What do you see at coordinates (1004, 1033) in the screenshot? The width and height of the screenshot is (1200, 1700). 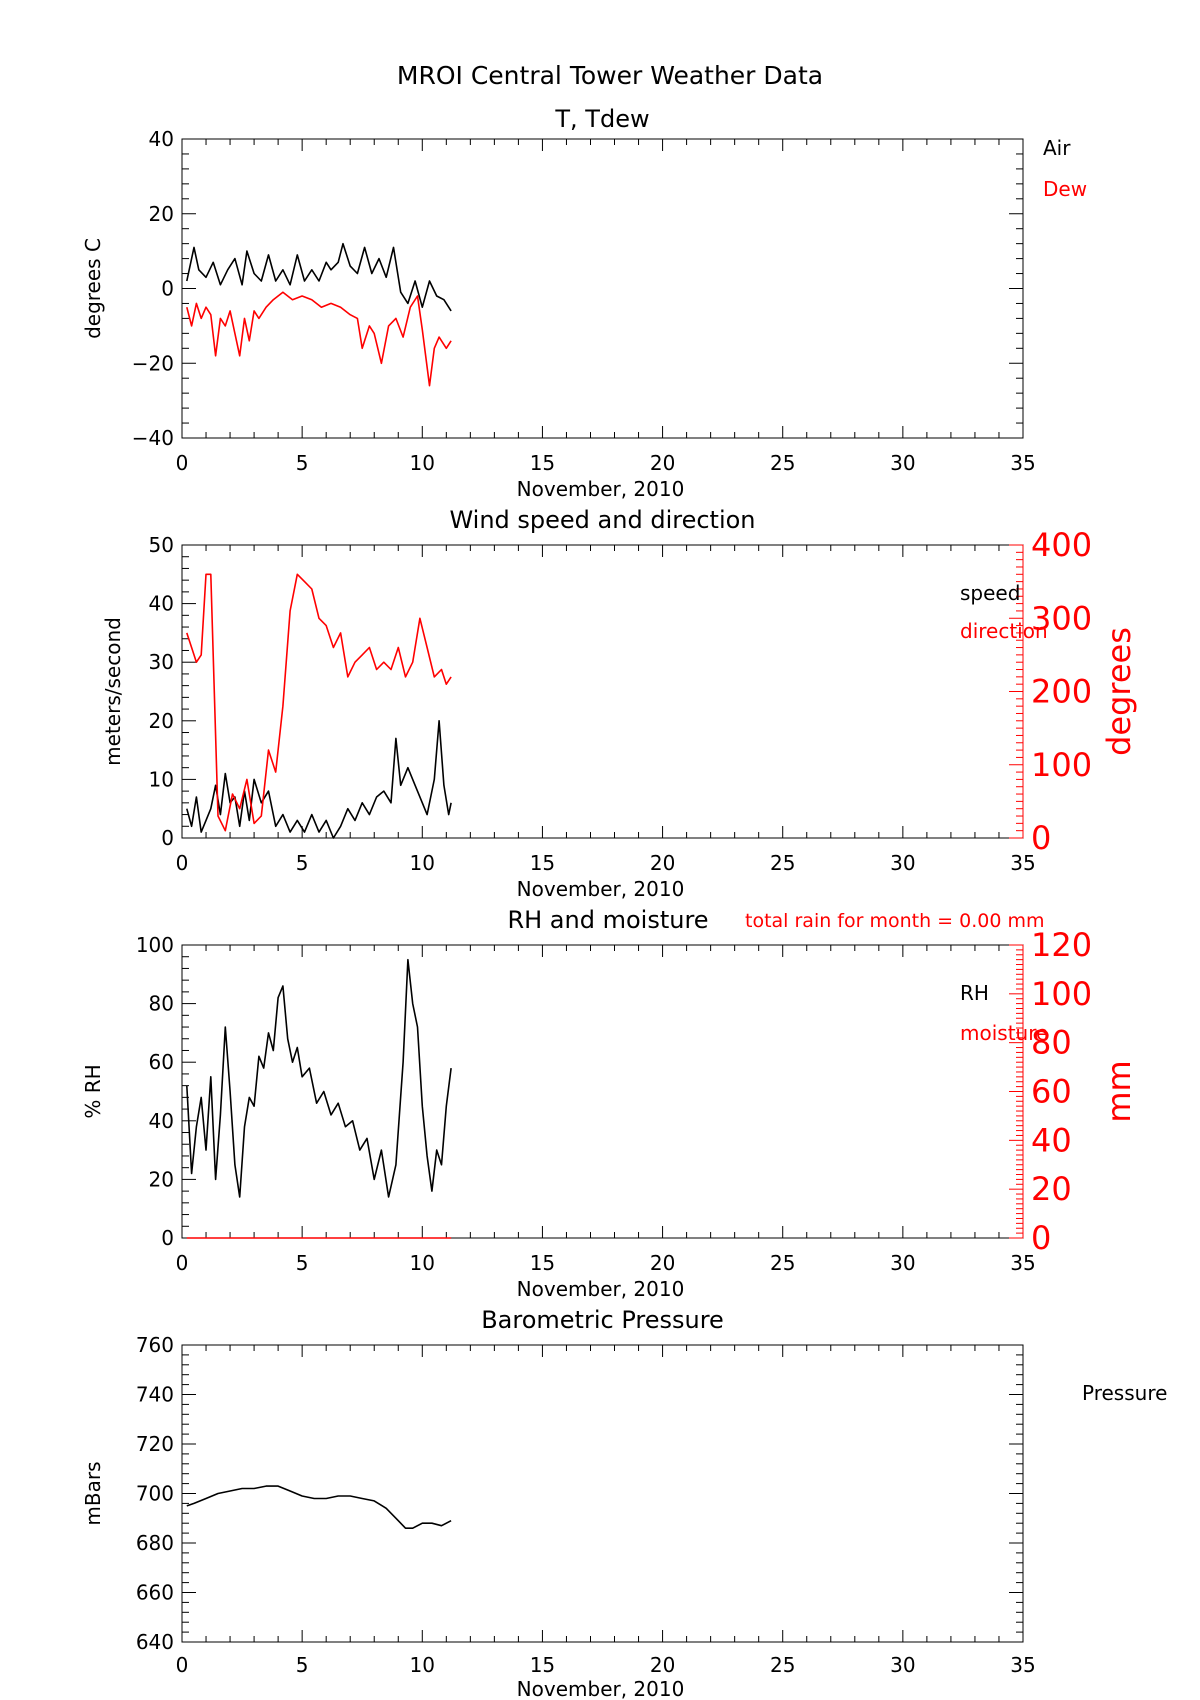 I see `legend-entry: moisture` at bounding box center [1004, 1033].